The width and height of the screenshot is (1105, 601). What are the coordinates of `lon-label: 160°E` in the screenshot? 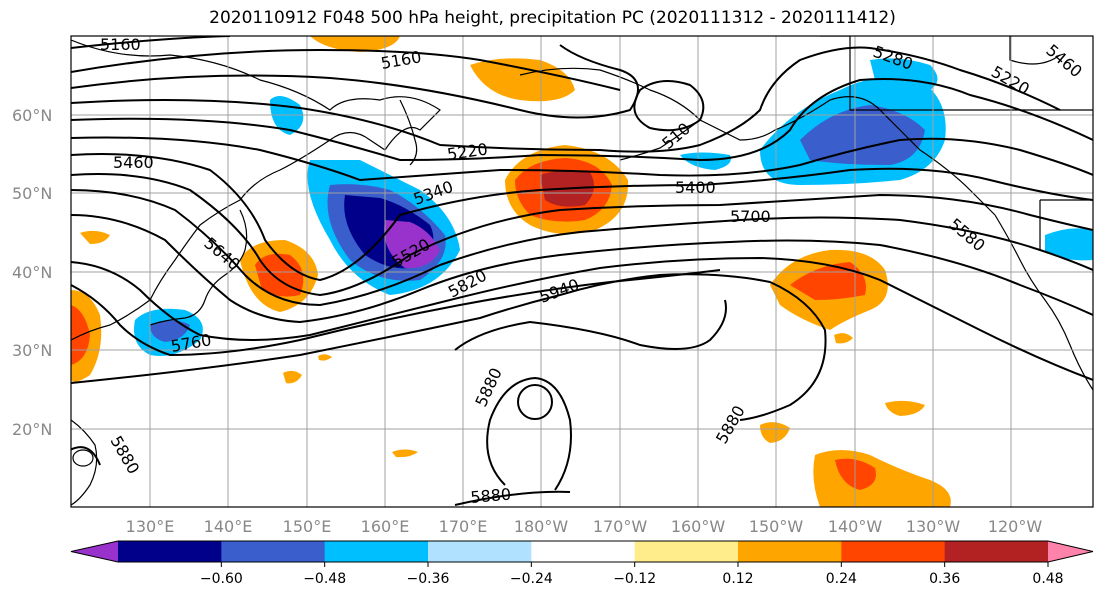 It's located at (385, 526).